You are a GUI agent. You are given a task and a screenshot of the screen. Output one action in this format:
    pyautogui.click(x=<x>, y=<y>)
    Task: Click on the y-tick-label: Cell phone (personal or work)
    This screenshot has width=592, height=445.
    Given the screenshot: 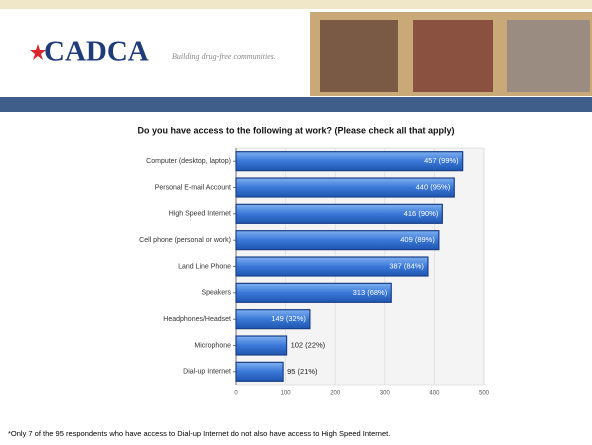 What is the action you would take?
    pyautogui.click(x=185, y=240)
    